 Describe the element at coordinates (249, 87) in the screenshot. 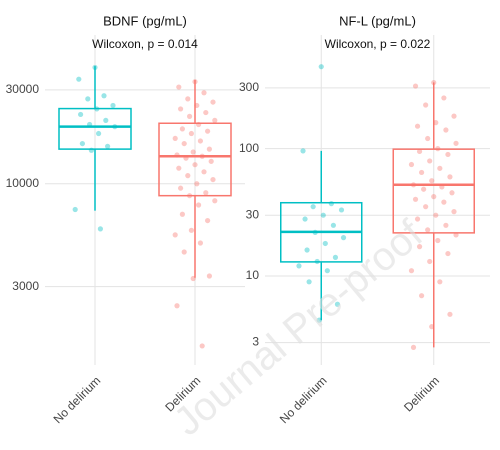

I see `y-tick-label: 300` at that location.